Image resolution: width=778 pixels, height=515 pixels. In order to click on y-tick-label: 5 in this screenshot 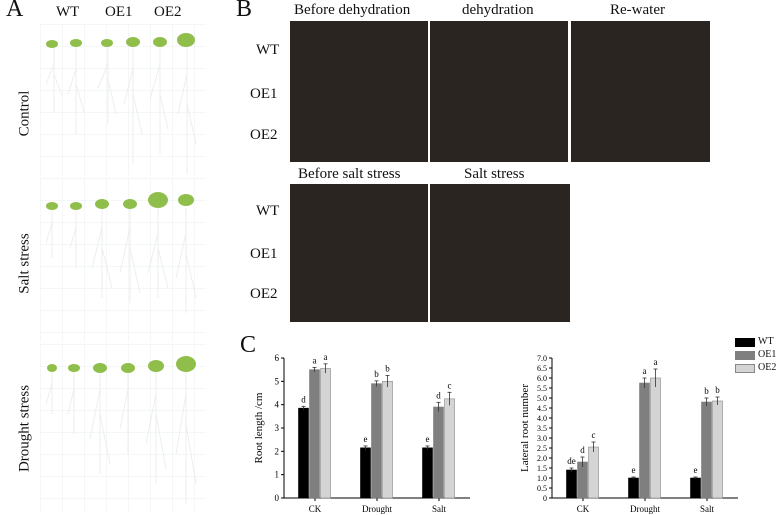, I will do `click(277, 381)`.